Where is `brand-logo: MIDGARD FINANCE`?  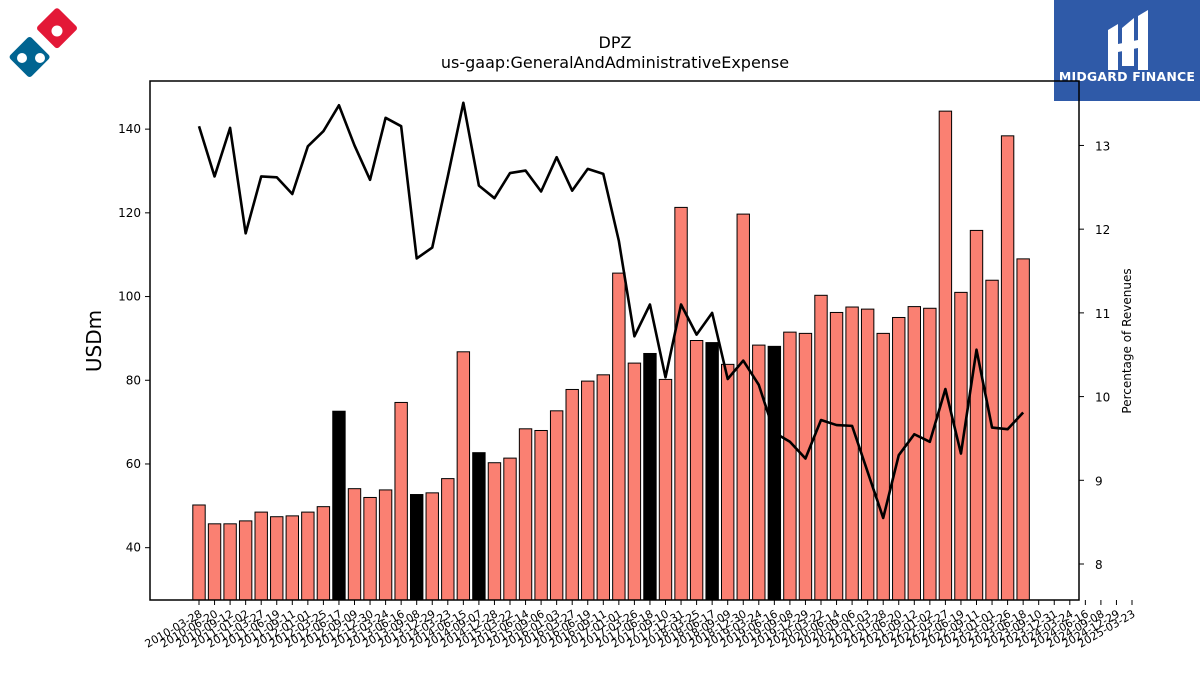 brand-logo: MIDGARD FINANCE is located at coordinates (1127, 50).